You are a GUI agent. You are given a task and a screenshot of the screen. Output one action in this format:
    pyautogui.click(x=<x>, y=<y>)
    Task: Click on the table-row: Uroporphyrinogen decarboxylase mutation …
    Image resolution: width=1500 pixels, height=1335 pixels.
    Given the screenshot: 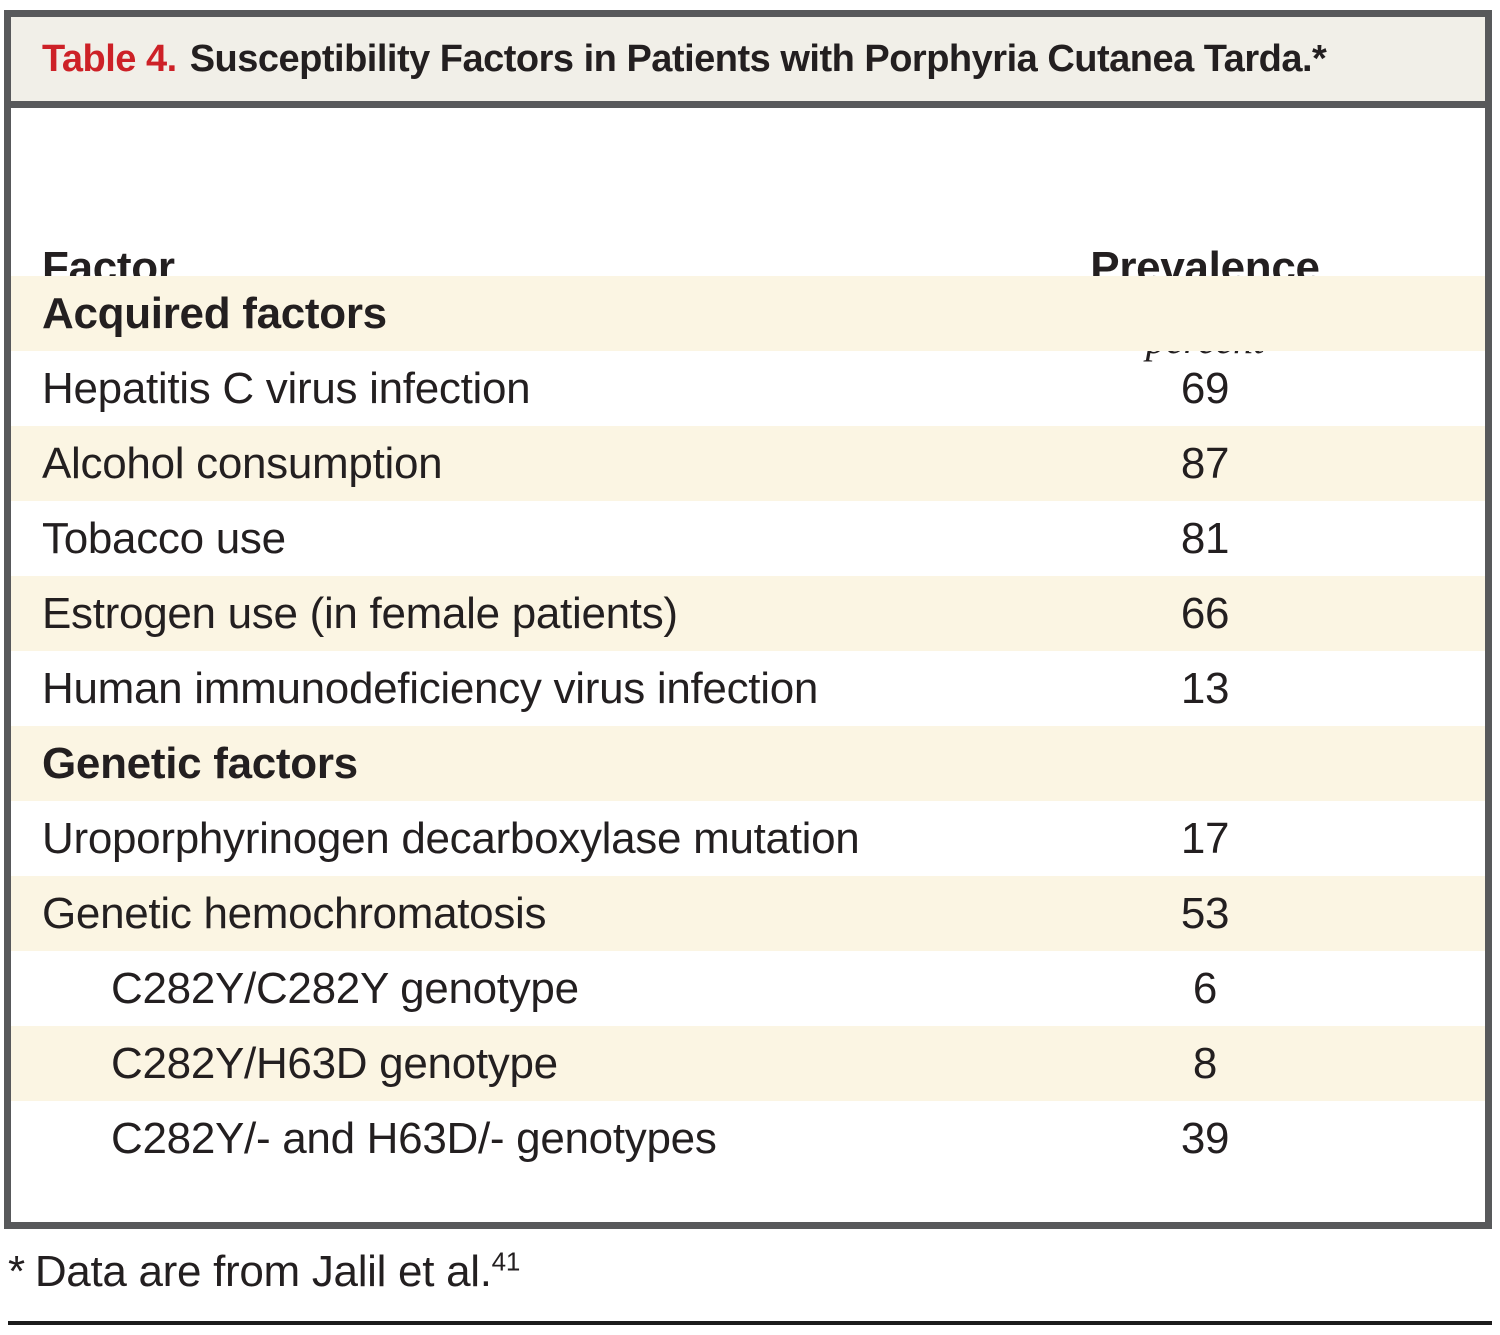 What is the action you would take?
    pyautogui.click(x=748, y=838)
    